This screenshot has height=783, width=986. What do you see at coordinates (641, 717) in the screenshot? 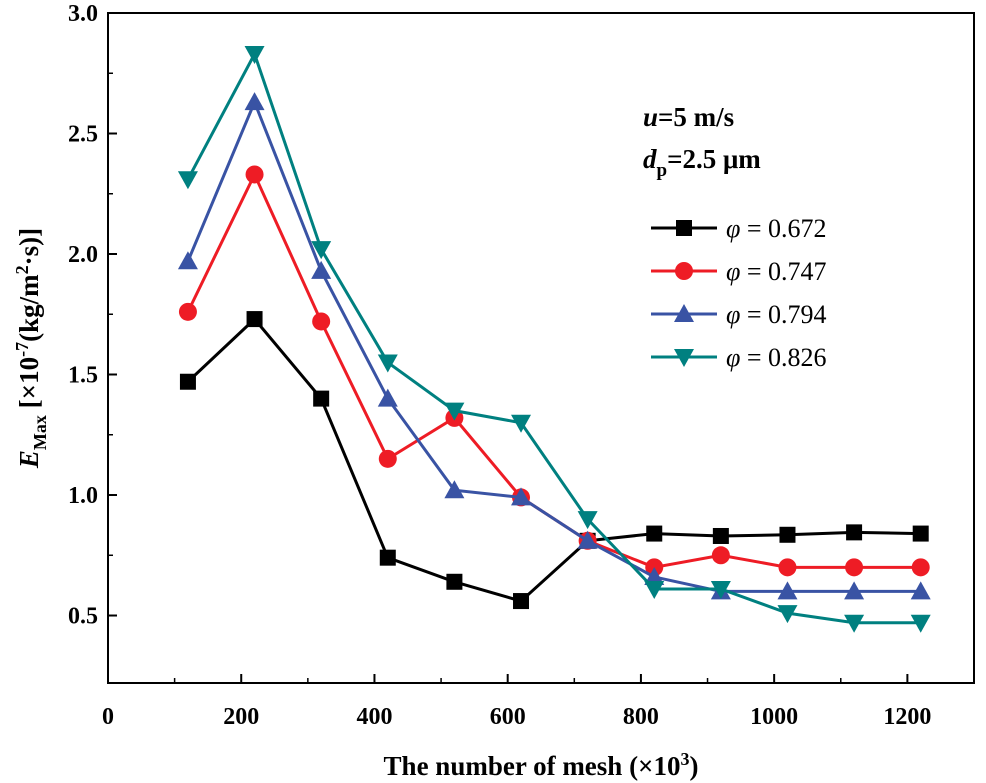
I see `x-tick-label: 800` at bounding box center [641, 717].